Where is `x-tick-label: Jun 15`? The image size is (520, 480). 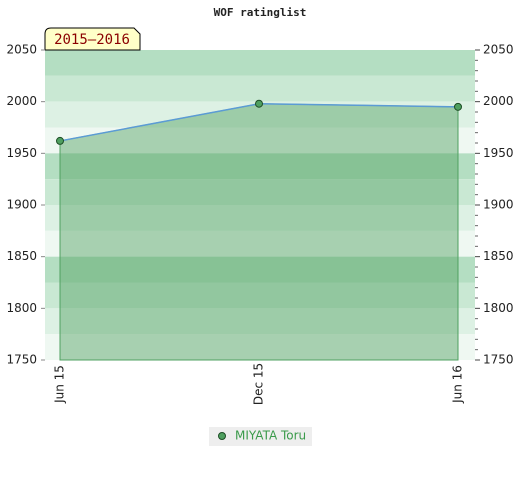 x-tick-label: Jun 15 is located at coordinates (60, 384).